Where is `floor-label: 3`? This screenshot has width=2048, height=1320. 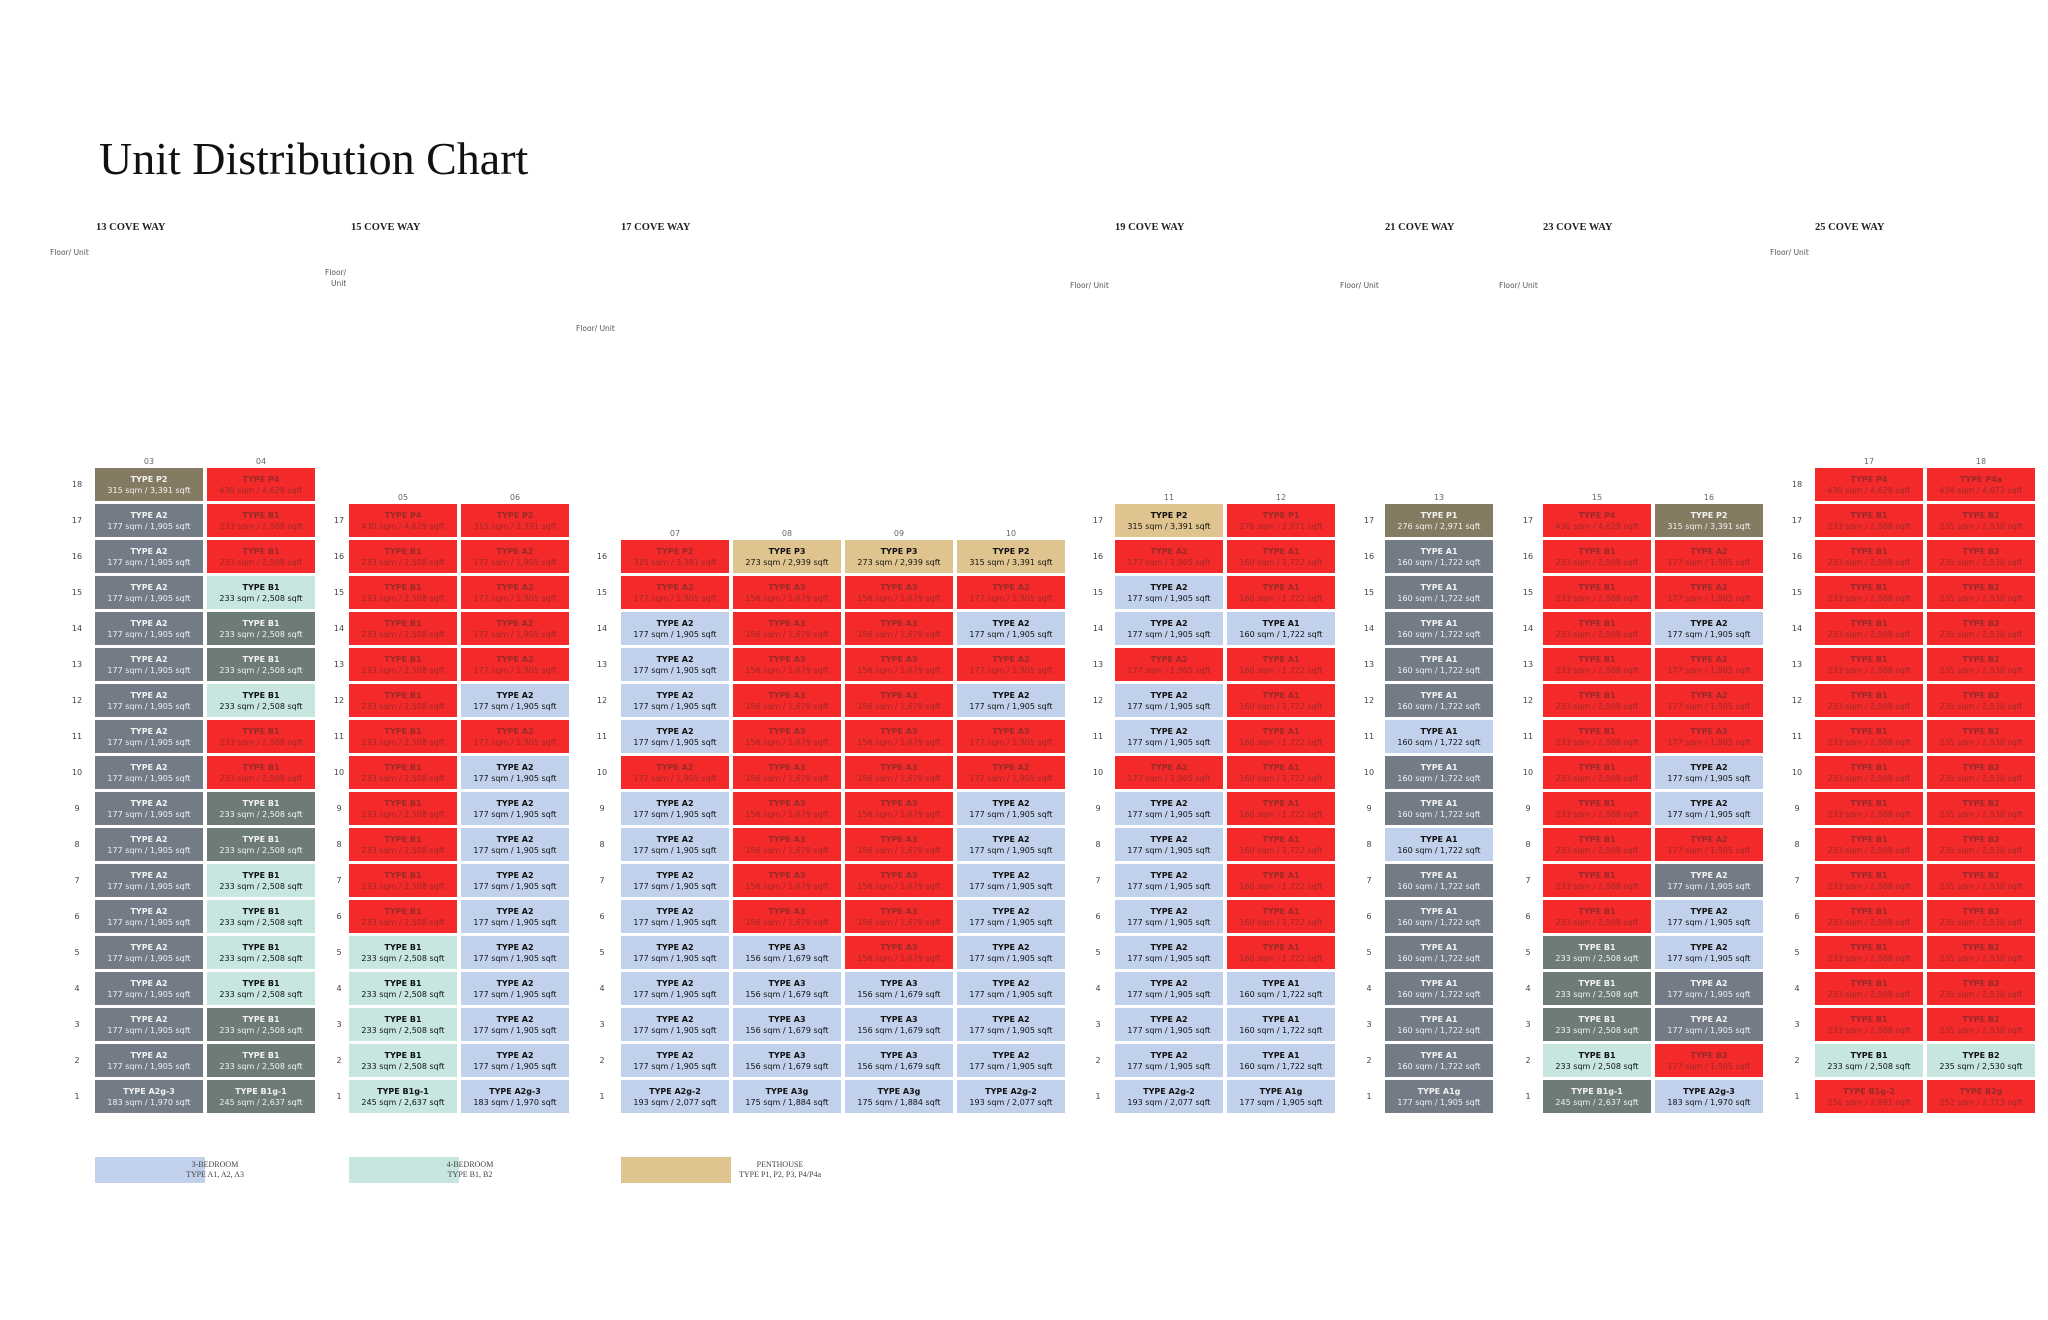
floor-label: 3 is located at coordinates (1528, 1024).